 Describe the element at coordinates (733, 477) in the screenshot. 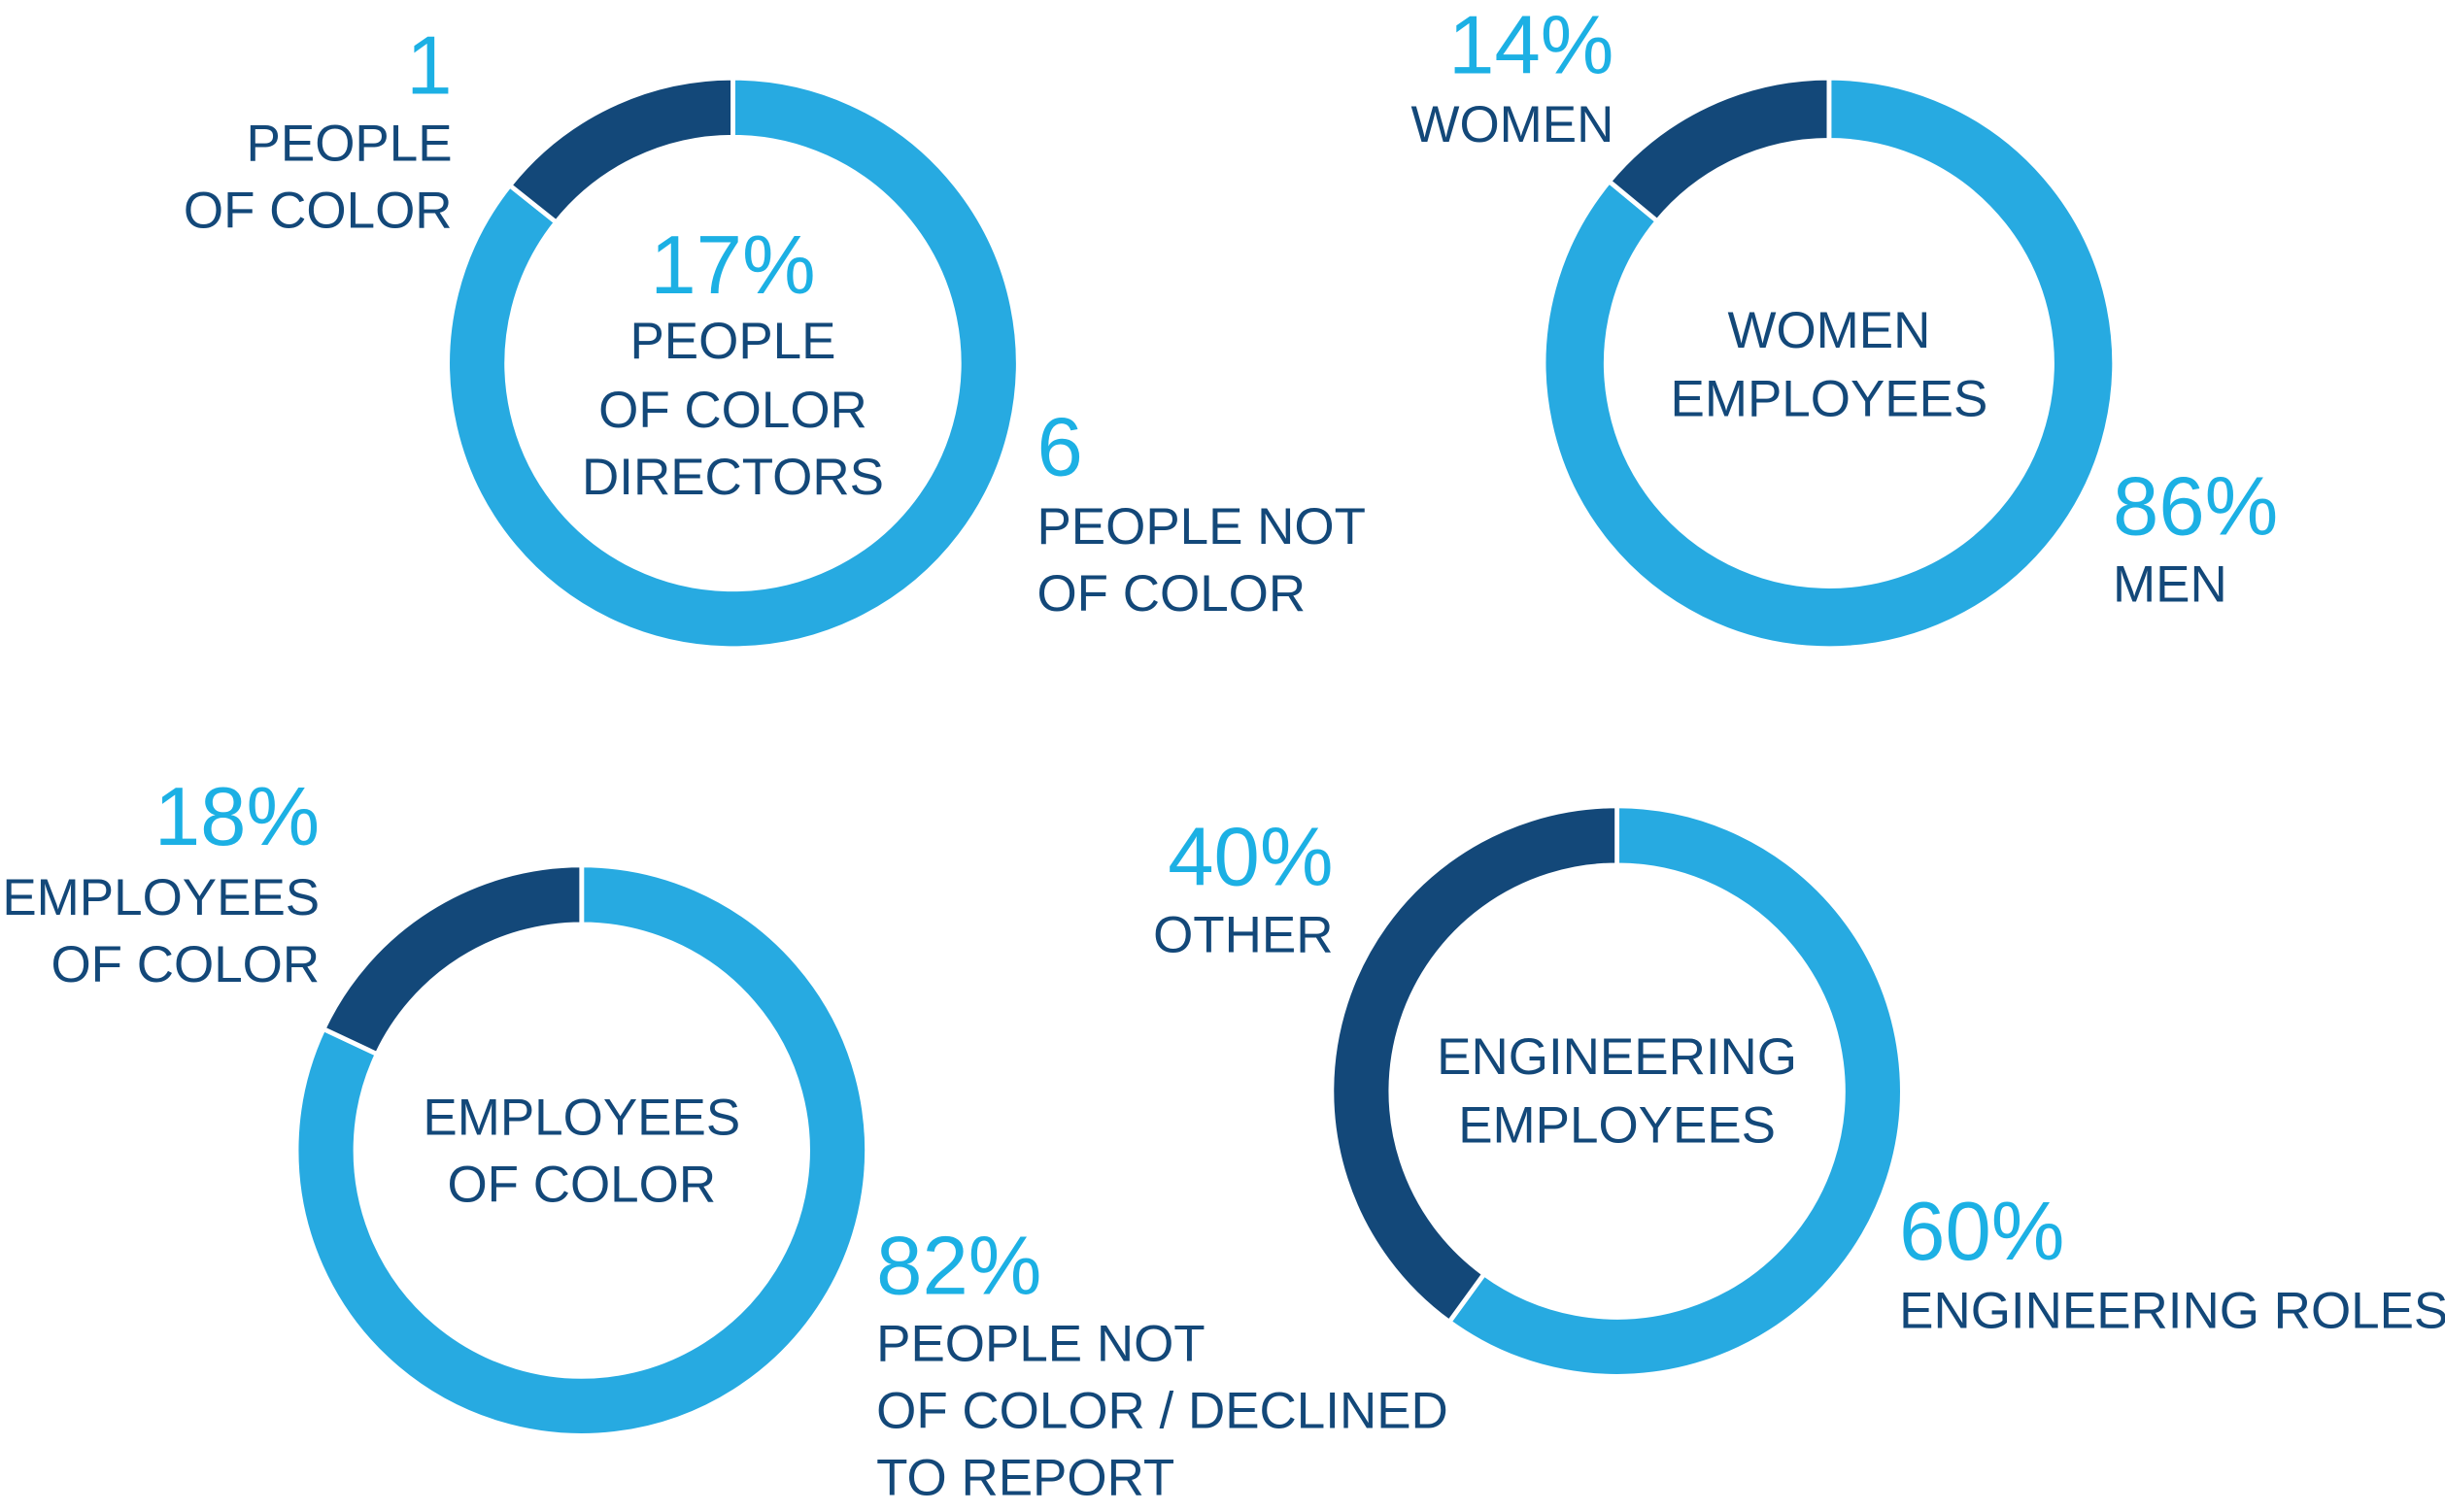

I see `center-label: DIRECTORS` at that location.